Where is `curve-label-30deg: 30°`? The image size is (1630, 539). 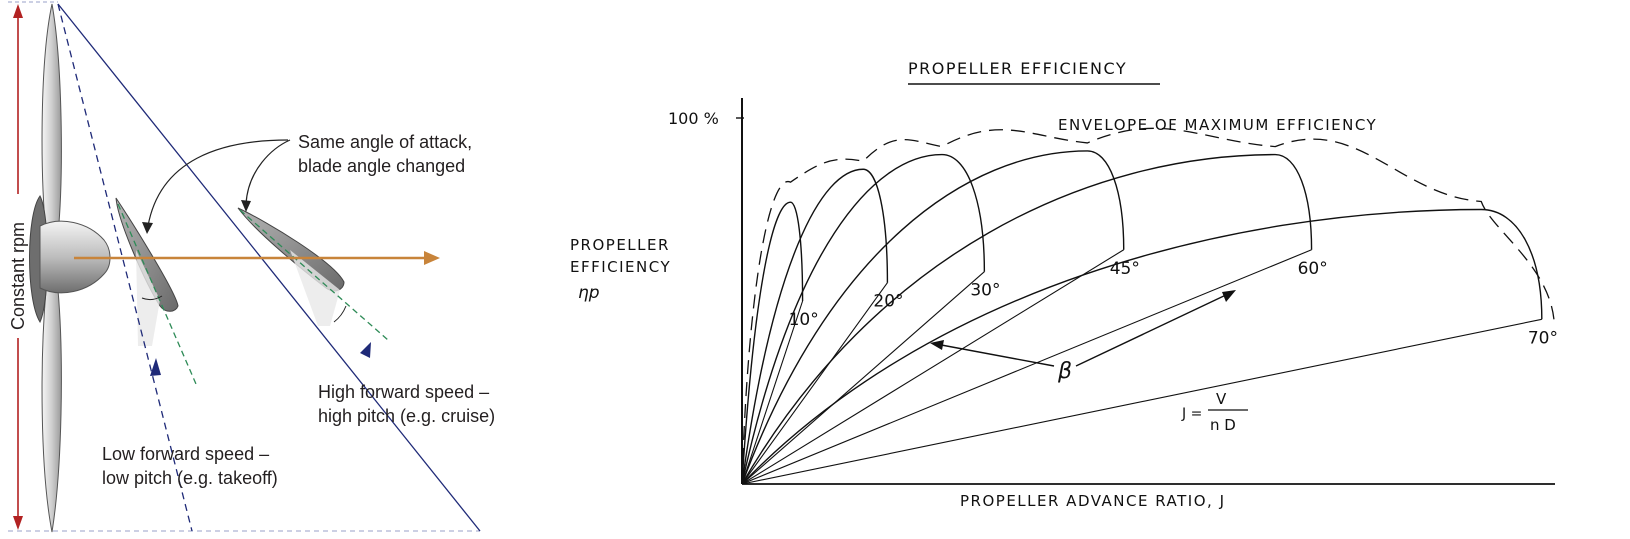
curve-label-30deg: 30° is located at coordinates (985, 291).